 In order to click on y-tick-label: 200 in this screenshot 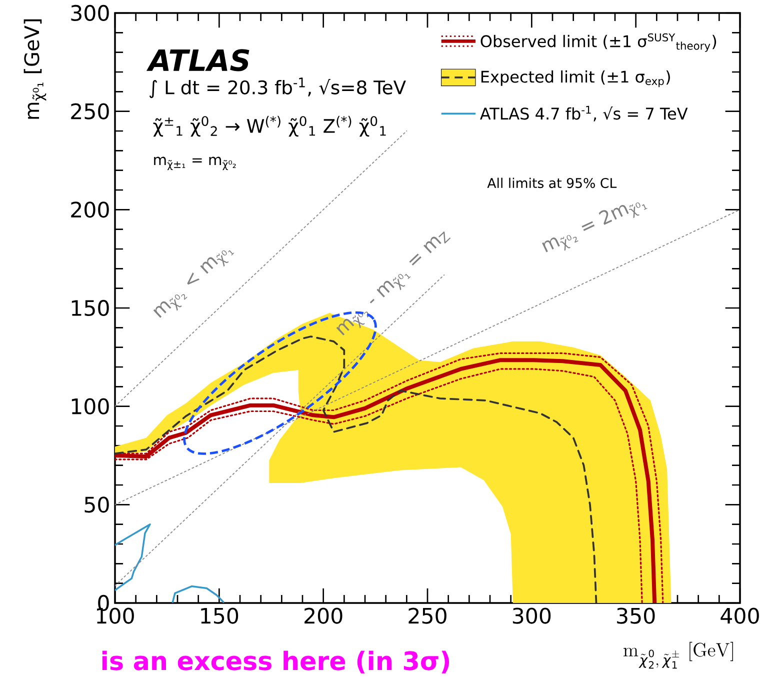, I will do `click(90, 210)`.